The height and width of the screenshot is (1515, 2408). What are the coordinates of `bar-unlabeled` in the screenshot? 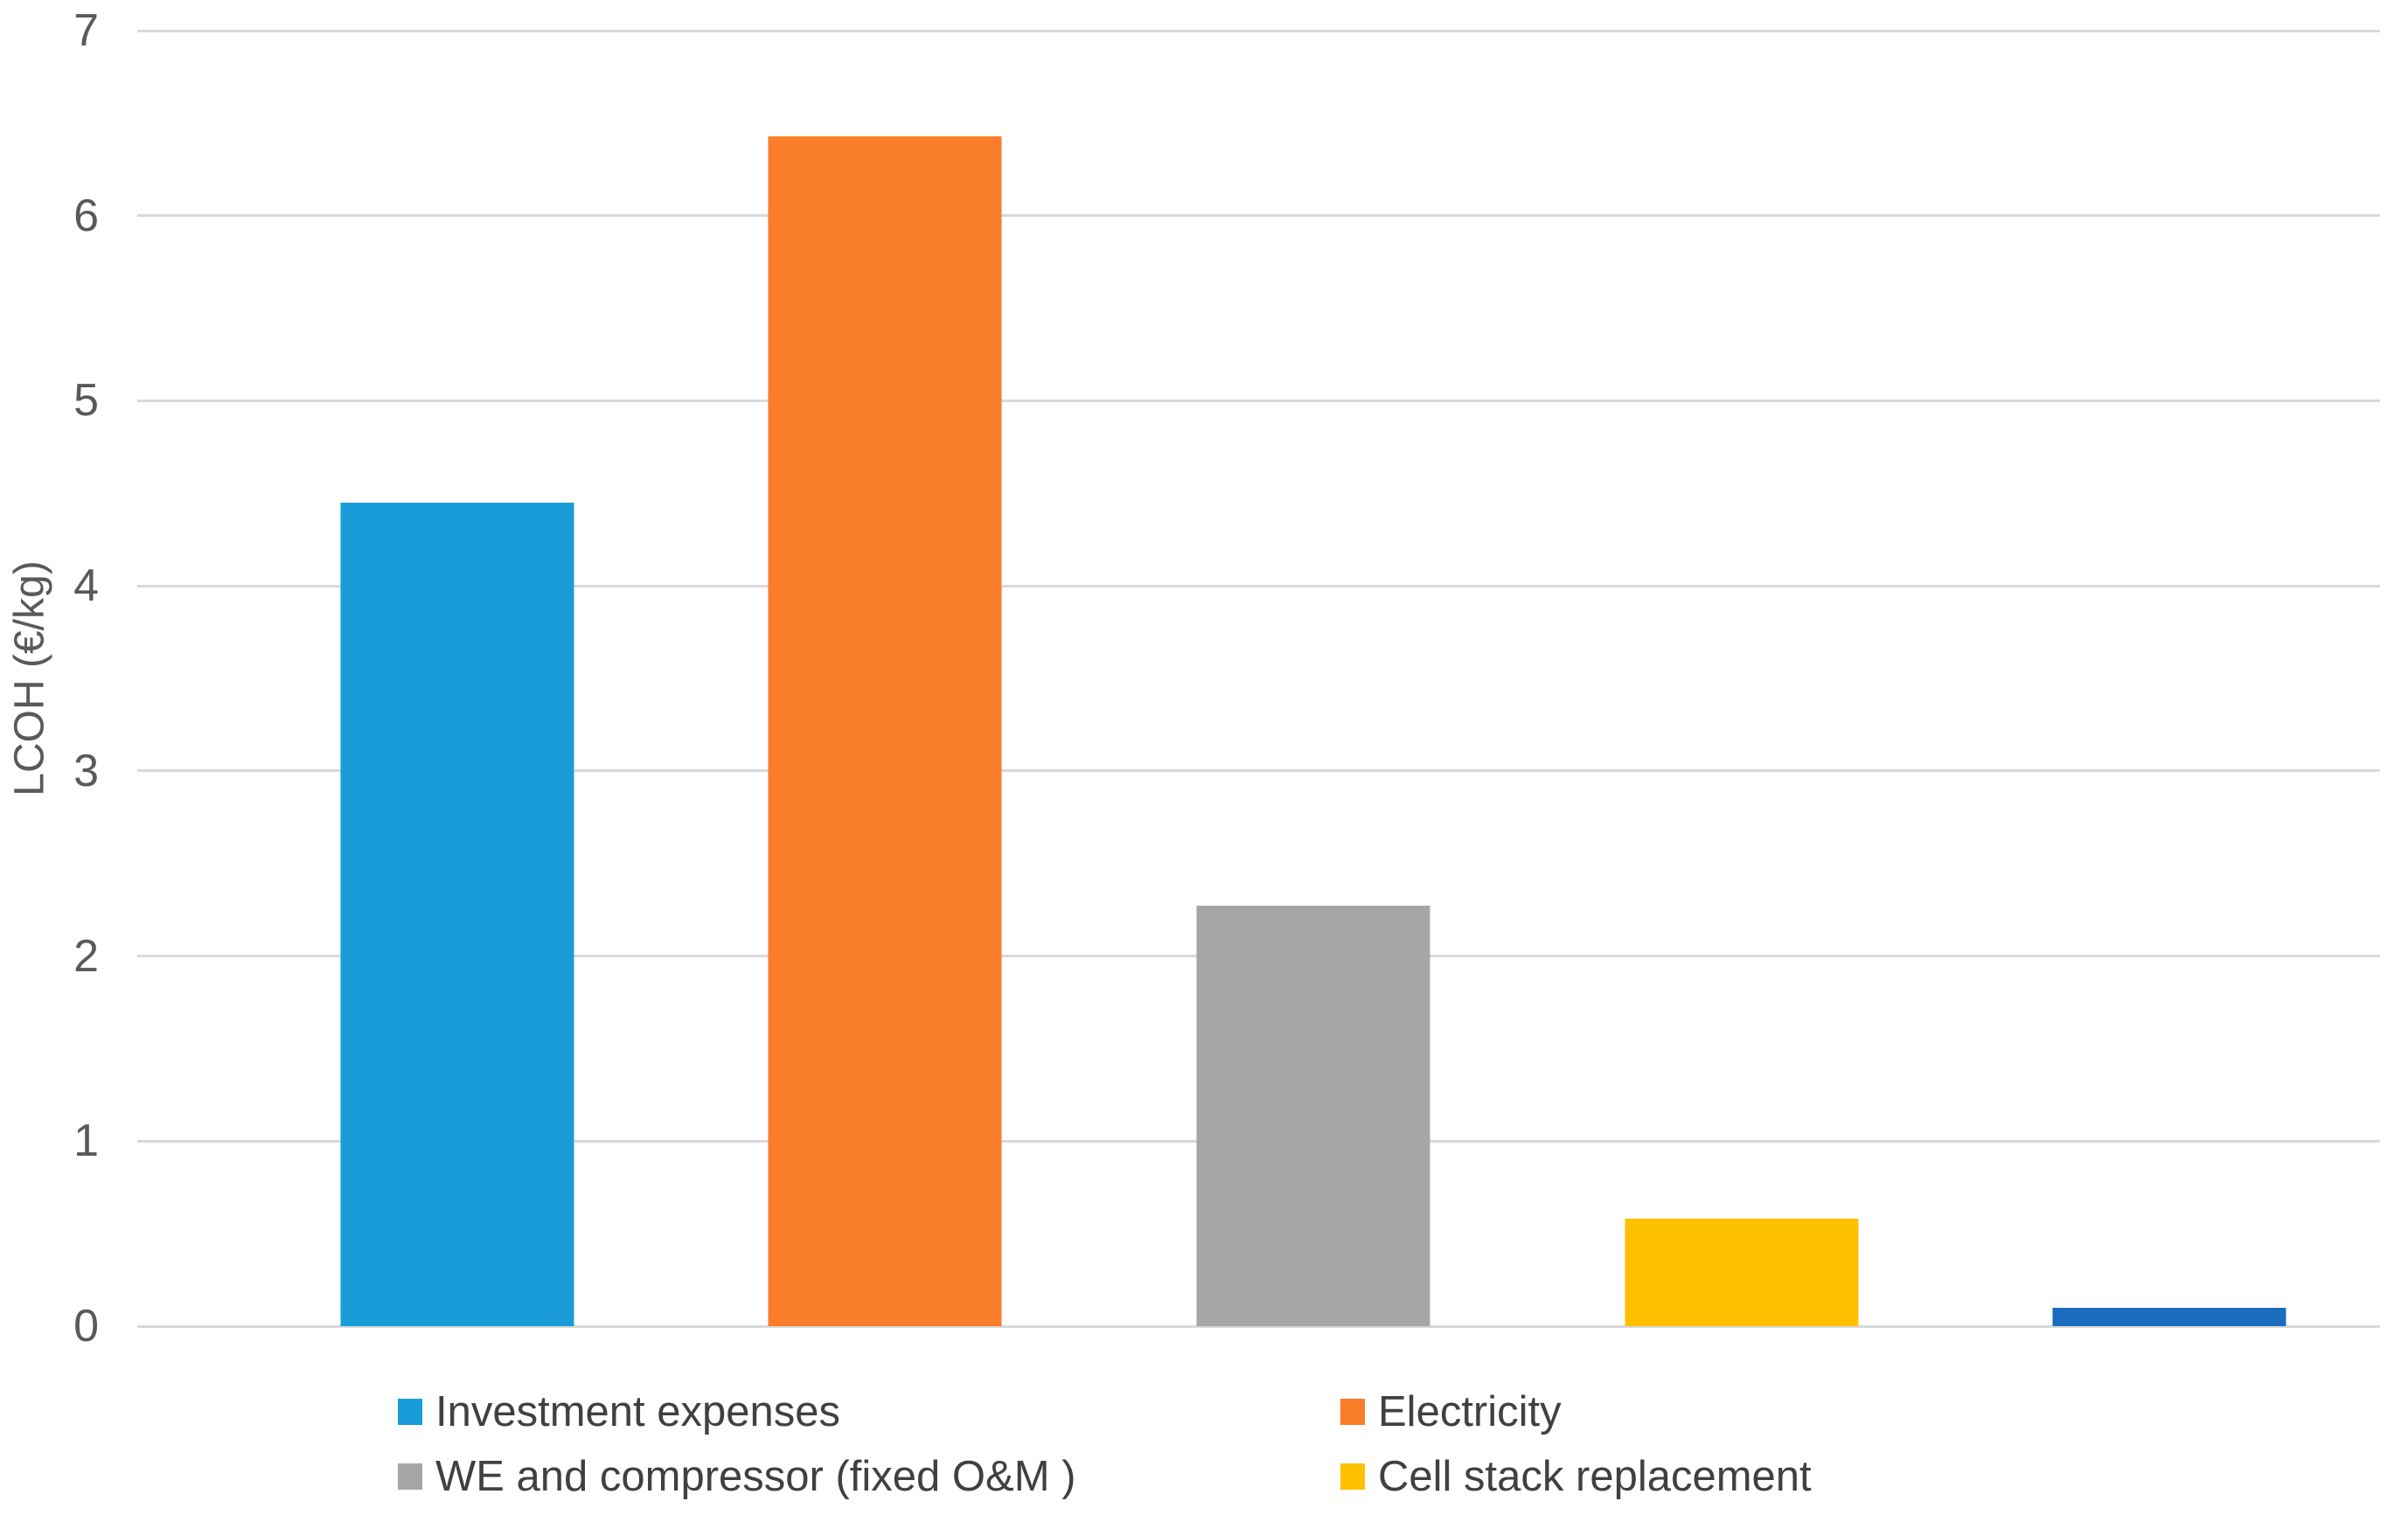 It's located at (2169, 1316).